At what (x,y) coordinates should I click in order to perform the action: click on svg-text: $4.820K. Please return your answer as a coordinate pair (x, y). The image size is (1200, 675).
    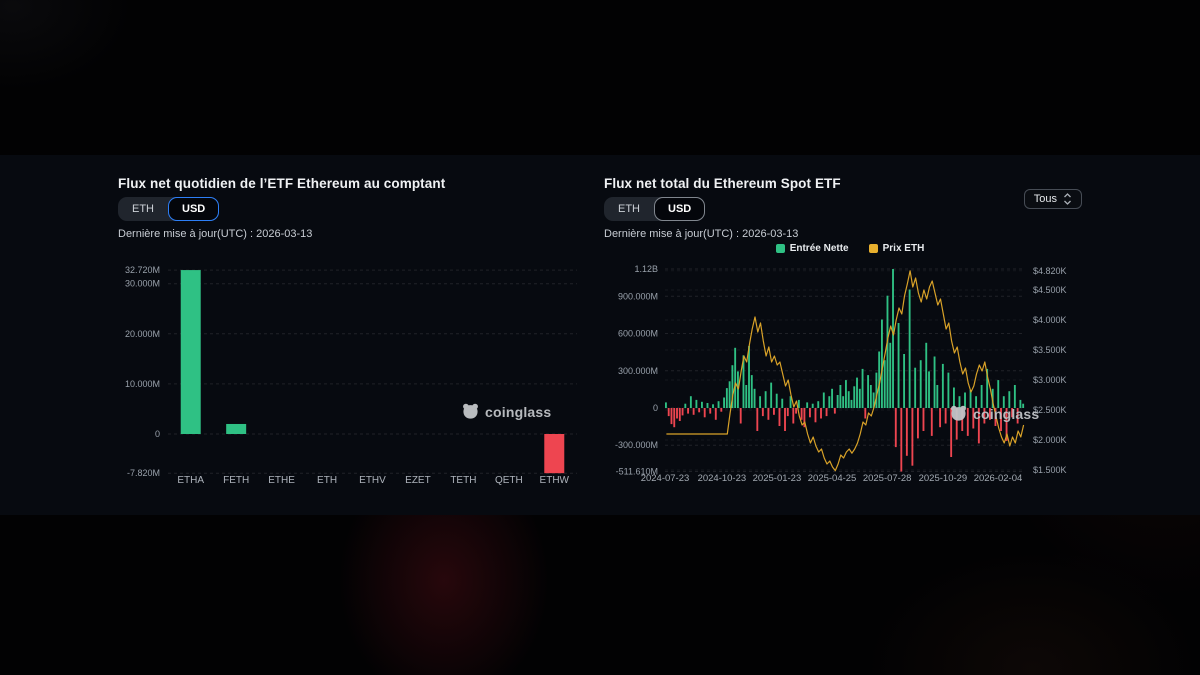
    Looking at the image, I should click on (1050, 271).